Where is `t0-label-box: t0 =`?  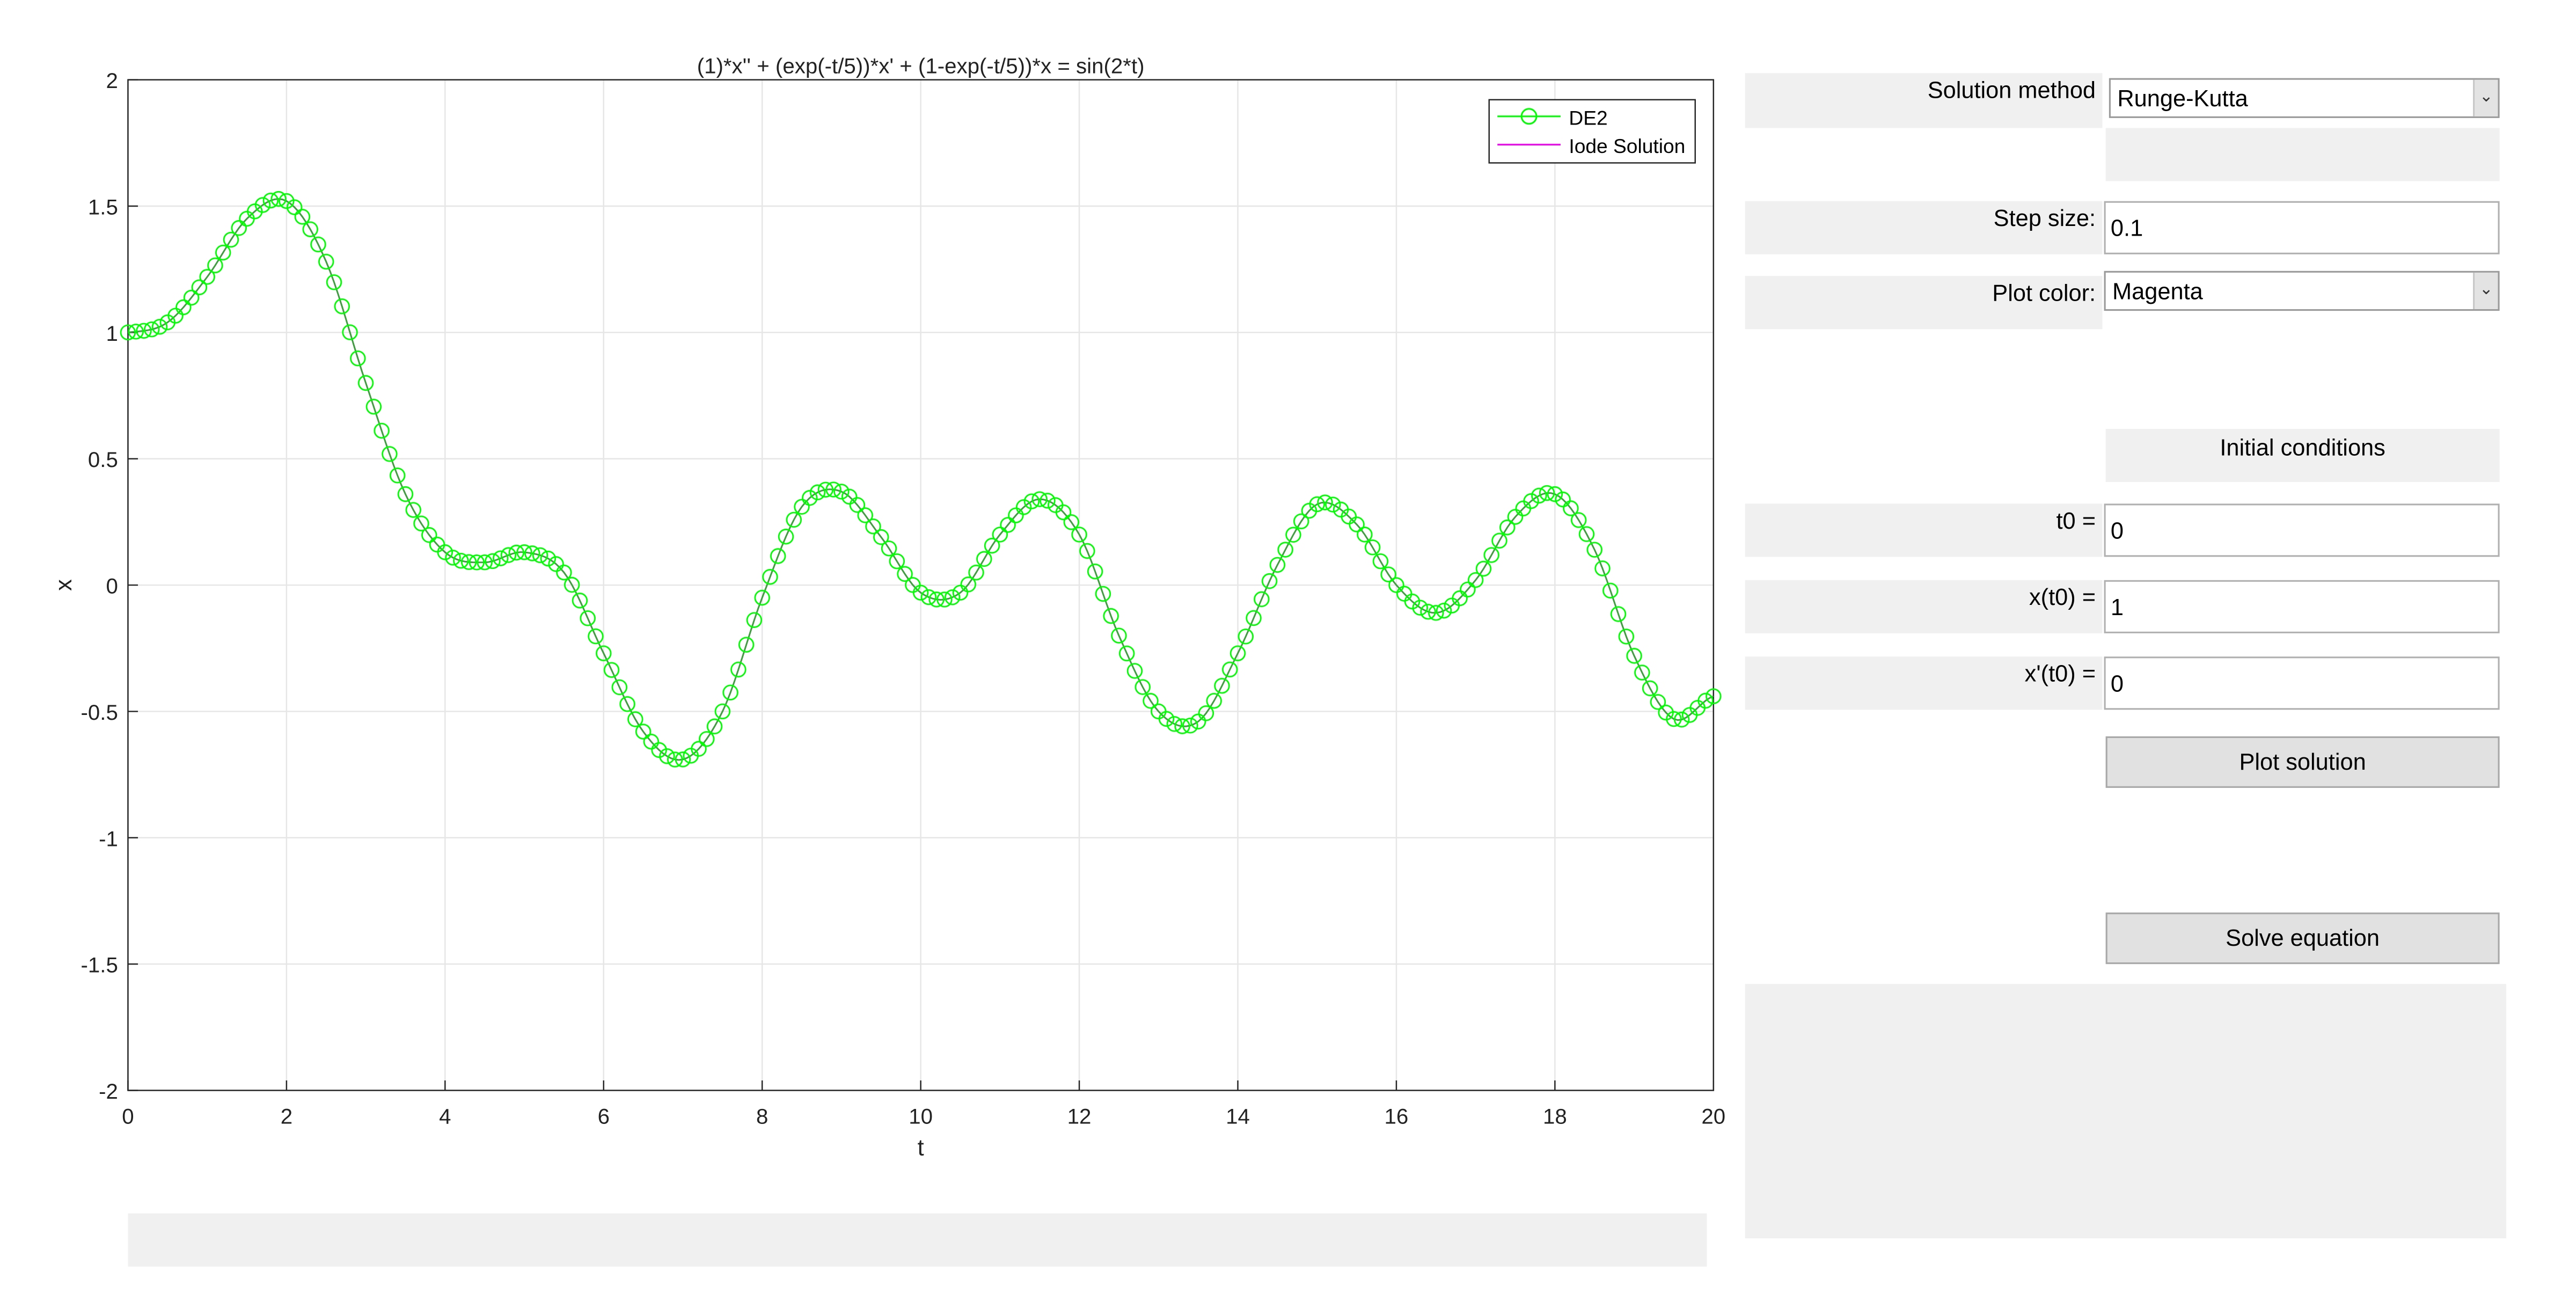 t0-label-box: t0 = is located at coordinates (1924, 530).